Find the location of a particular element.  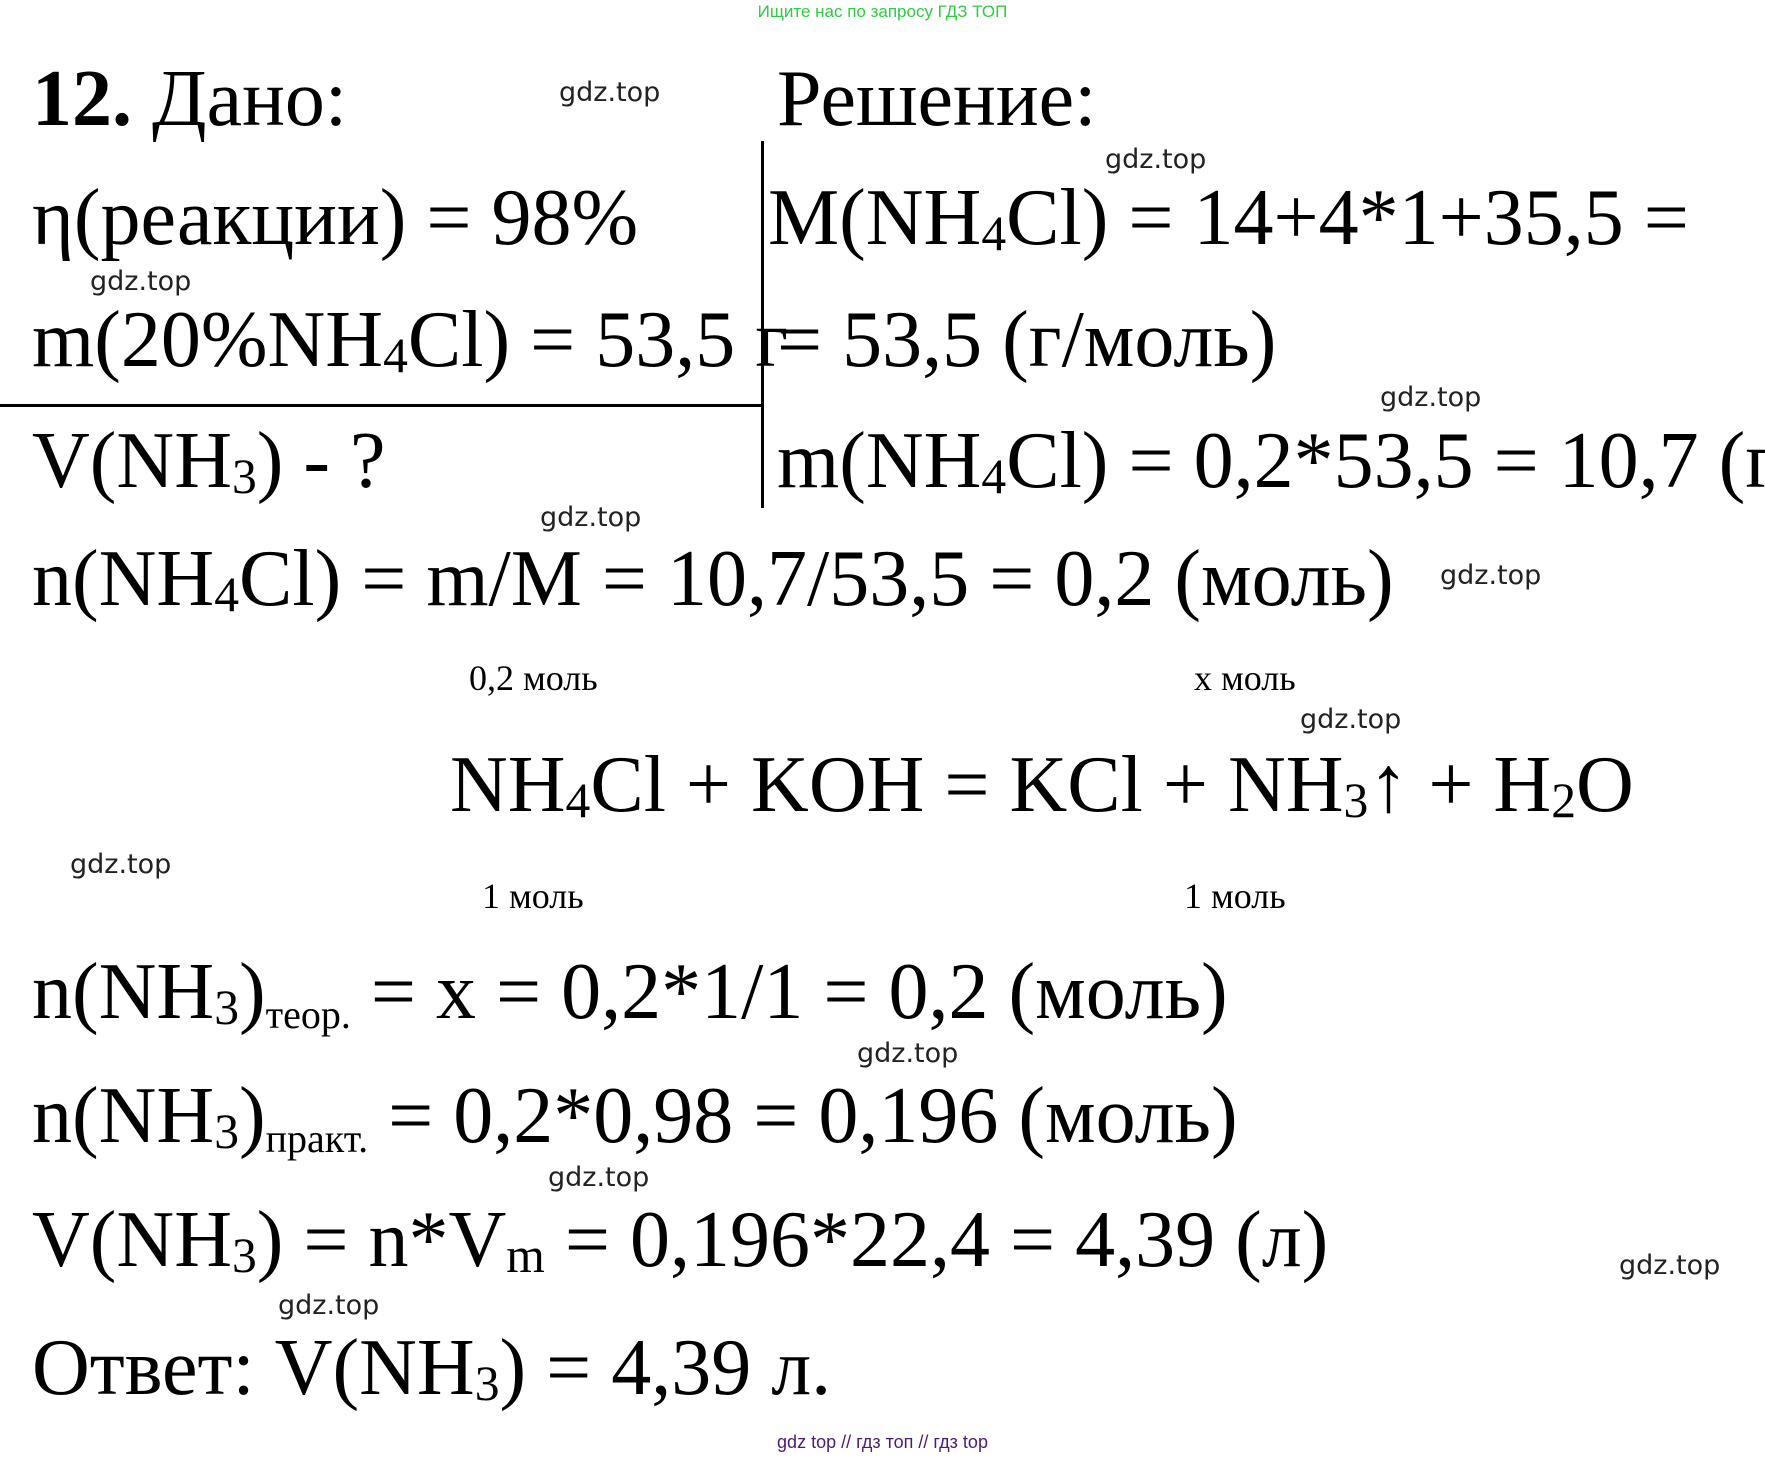

text-segment: Дано: is located at coordinates (240, 99).